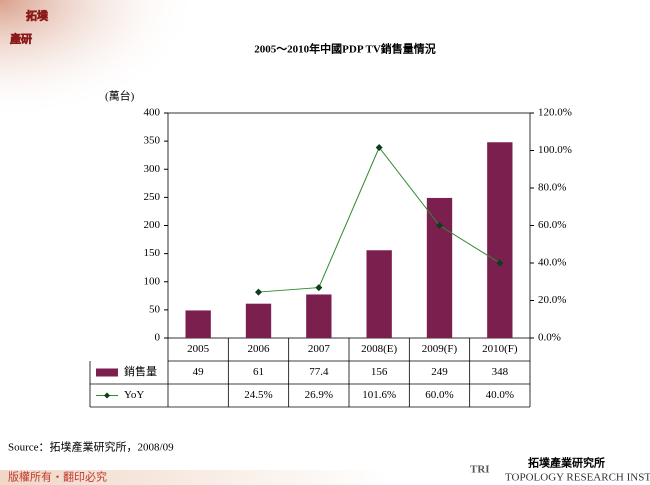 This screenshot has width=650, height=485. Describe the element at coordinates (480, 470) in the screenshot. I see `brand: TRI` at that location.